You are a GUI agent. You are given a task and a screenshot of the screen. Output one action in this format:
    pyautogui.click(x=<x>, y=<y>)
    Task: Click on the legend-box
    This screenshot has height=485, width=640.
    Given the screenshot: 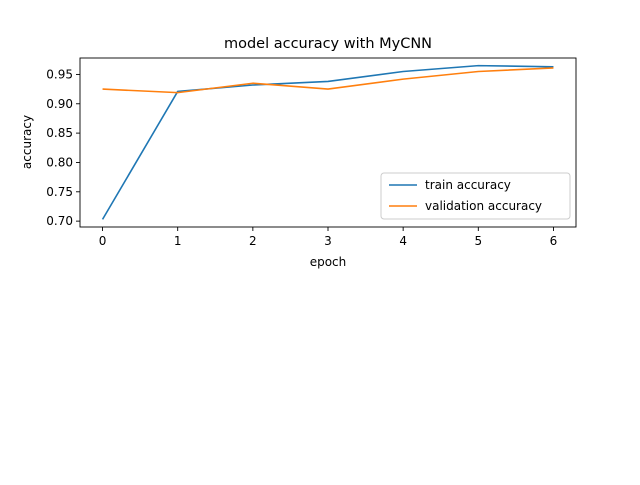 What is the action you would take?
    pyautogui.click(x=475, y=196)
    